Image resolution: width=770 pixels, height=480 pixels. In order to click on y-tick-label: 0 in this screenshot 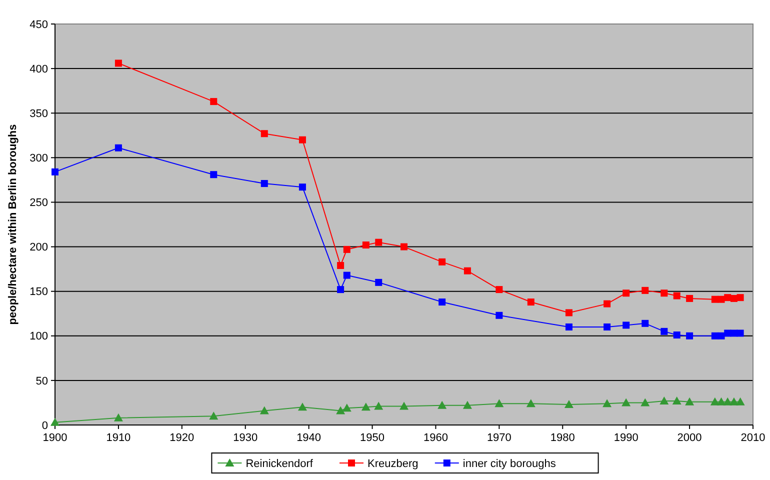, I will do `click(45, 426)`.